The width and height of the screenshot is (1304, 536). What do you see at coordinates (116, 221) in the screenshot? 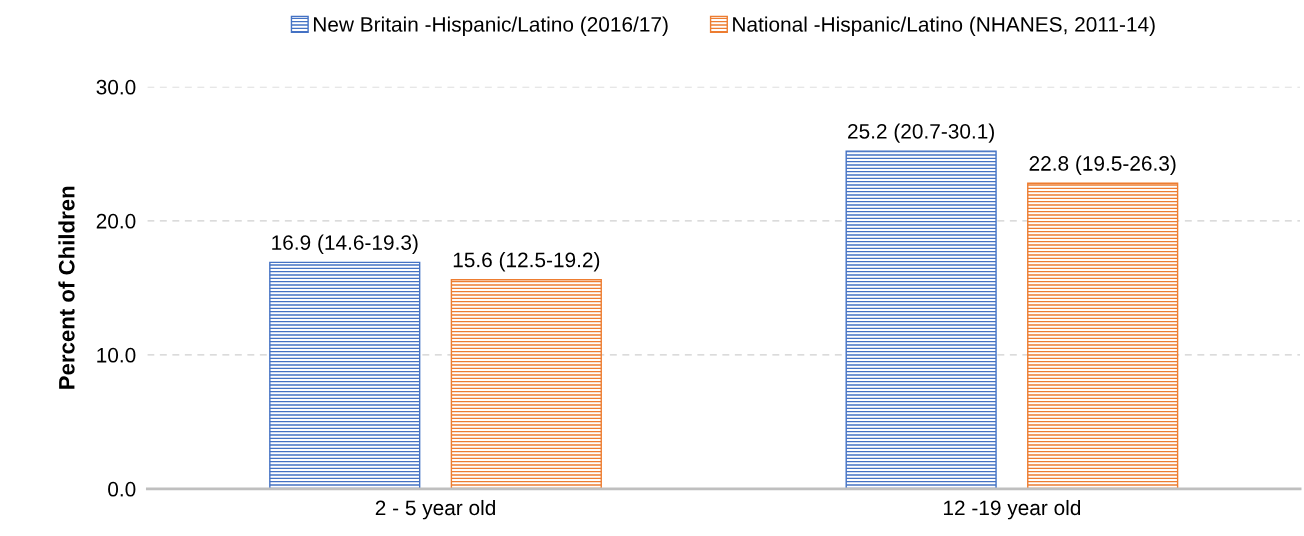
I see `y-tick-label: 20.0` at bounding box center [116, 221].